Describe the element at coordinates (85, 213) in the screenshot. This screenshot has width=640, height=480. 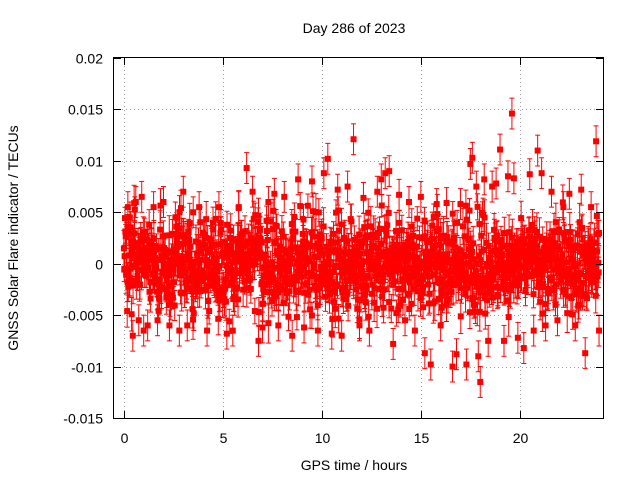
I see `y-tick-label: 0.005` at that location.